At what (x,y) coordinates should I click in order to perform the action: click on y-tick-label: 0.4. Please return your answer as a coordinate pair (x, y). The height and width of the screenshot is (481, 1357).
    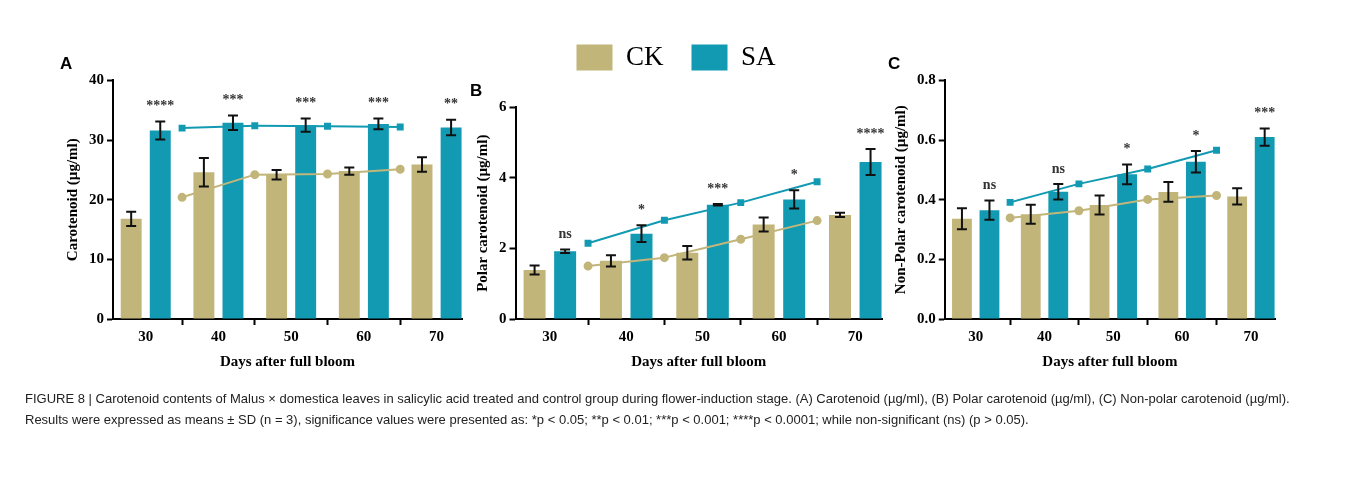
    Looking at the image, I should click on (927, 198).